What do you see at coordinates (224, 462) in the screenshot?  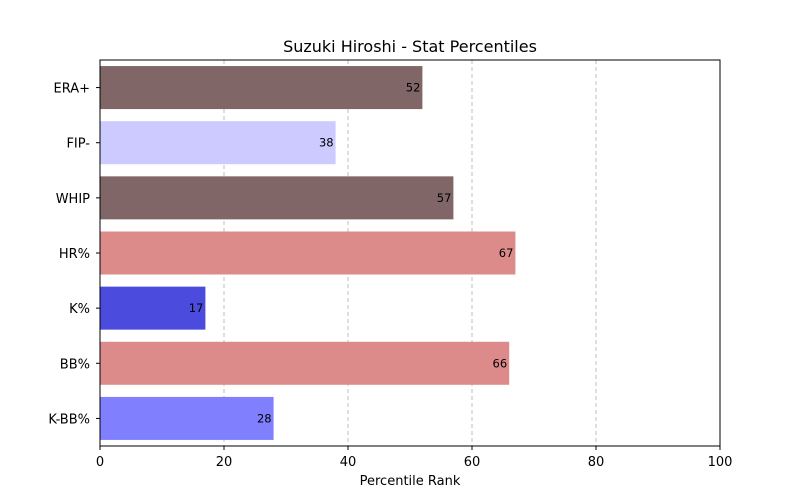 I see `x-tick-label: 20` at bounding box center [224, 462].